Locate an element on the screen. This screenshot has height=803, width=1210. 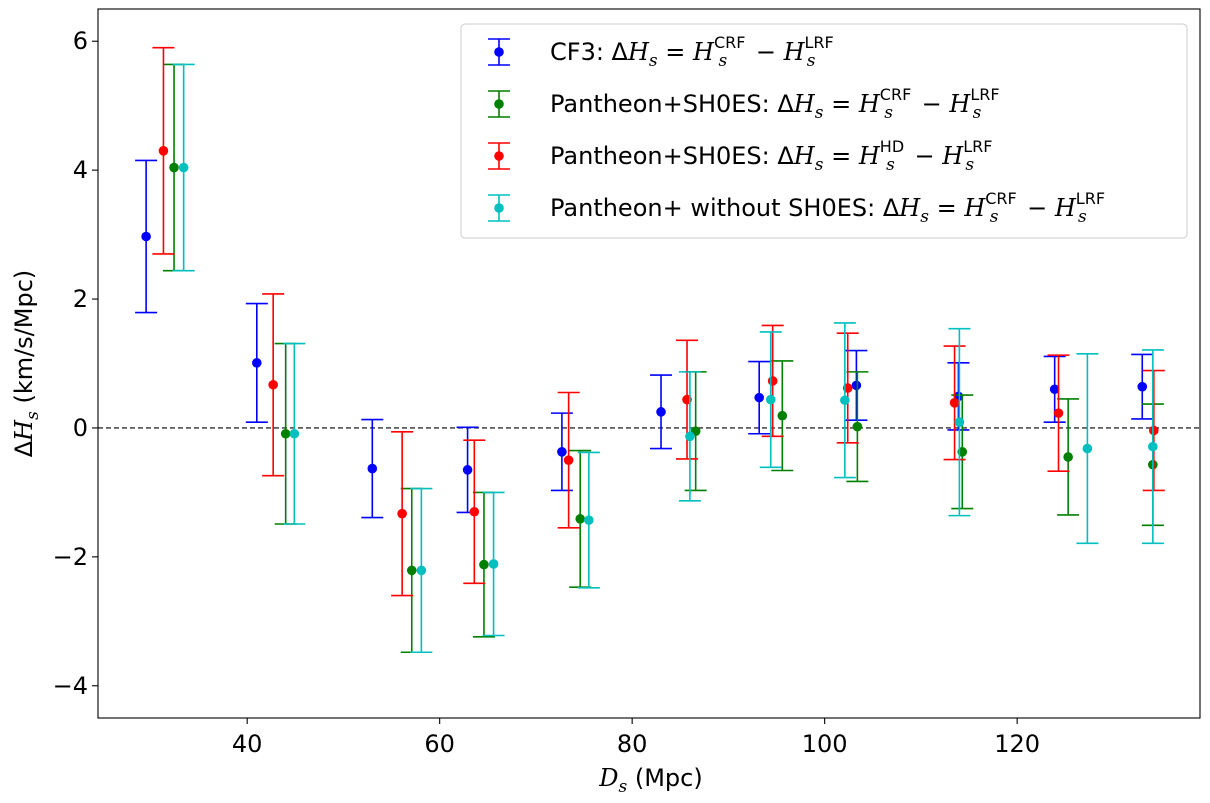
legend-entry-0: CF3: ΔHs = HCRF s − HLRF s is located at coordinates (661, 52).